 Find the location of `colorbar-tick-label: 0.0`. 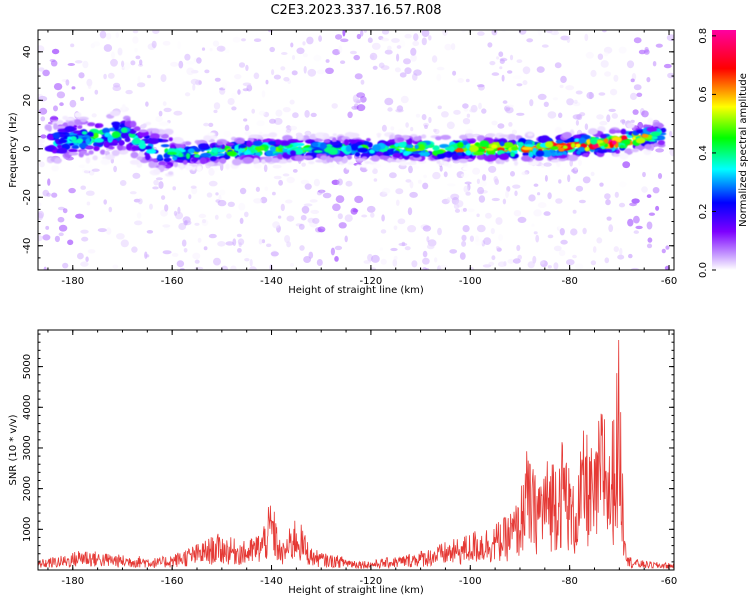

colorbar-tick-label: 0.0 is located at coordinates (703, 270).